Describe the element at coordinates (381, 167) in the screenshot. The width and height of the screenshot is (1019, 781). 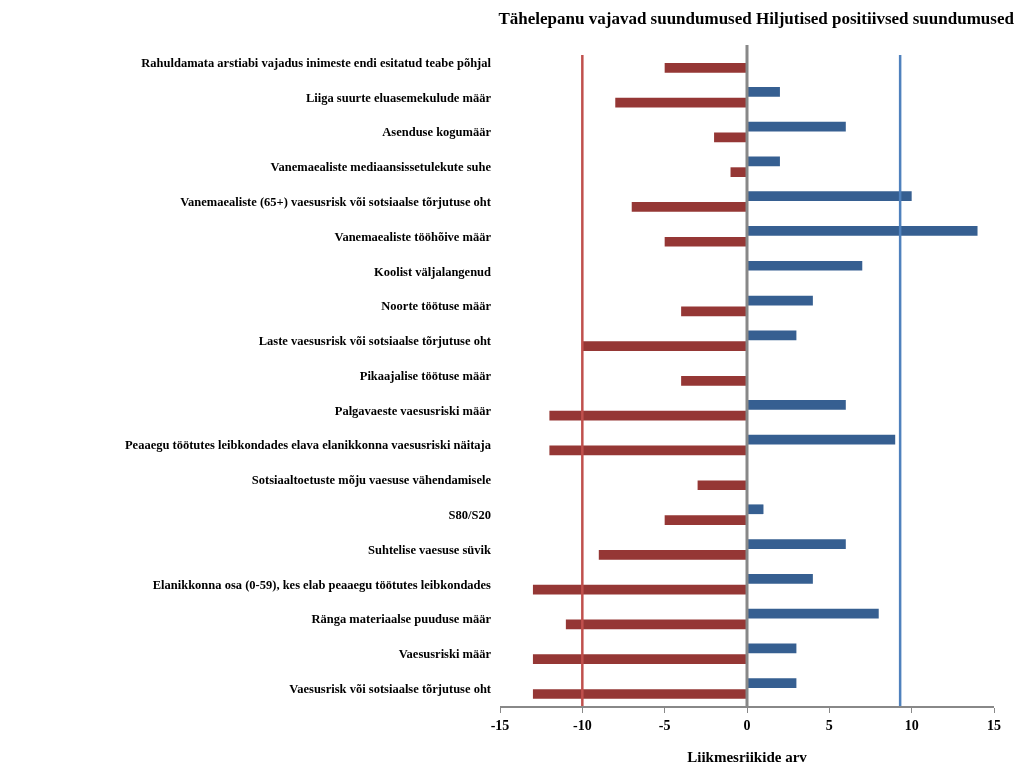
I see `y-tick-label: Vanemaealiste mediaansissetulekute suhe` at that location.